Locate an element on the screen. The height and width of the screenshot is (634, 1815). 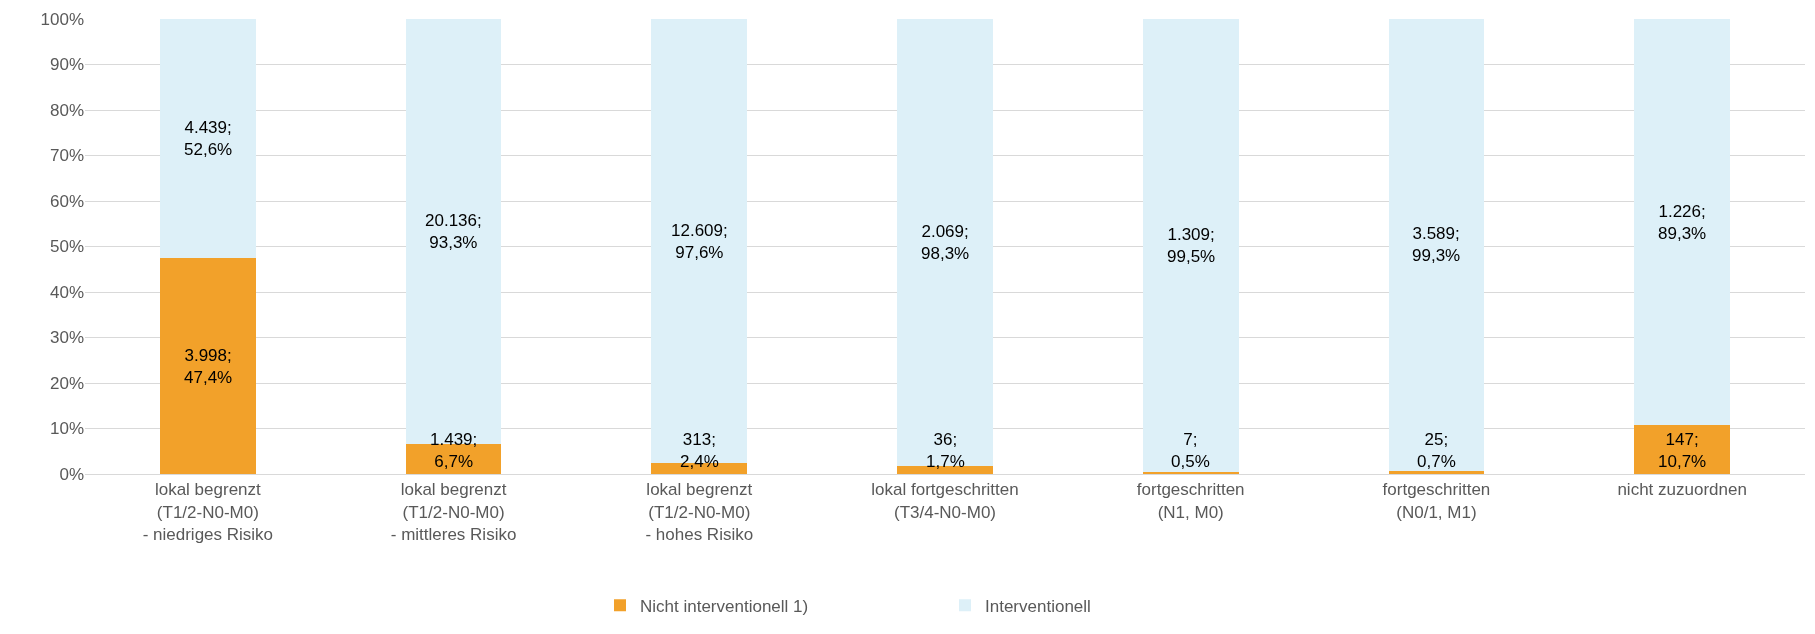
data-label: 3.998; 47,4% is located at coordinates (208, 367).